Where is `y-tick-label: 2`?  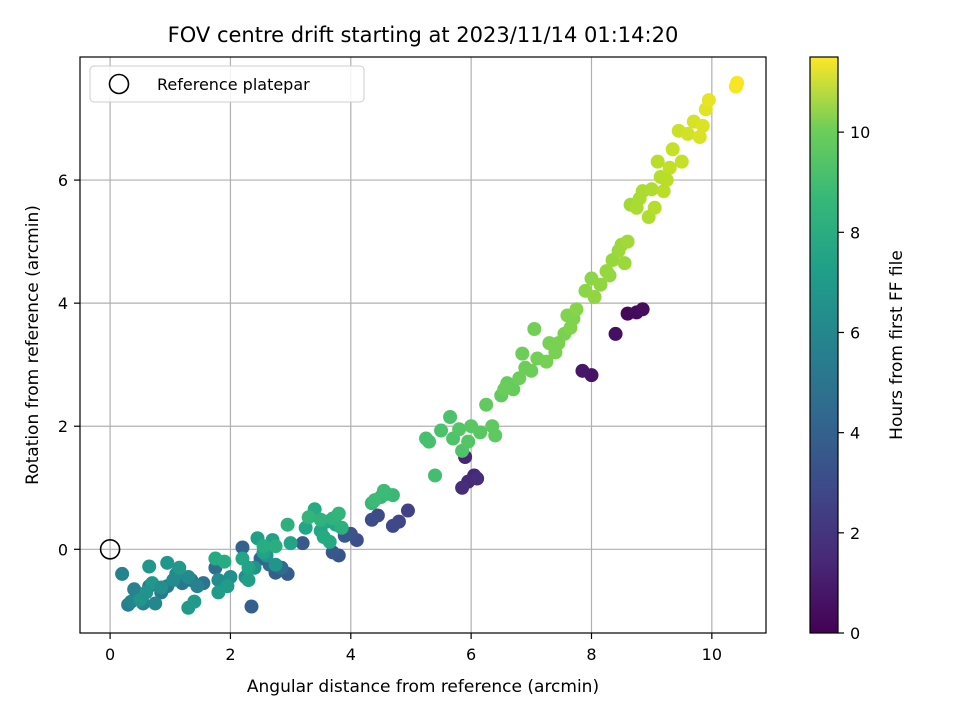
y-tick-label: 2 is located at coordinates (63, 426).